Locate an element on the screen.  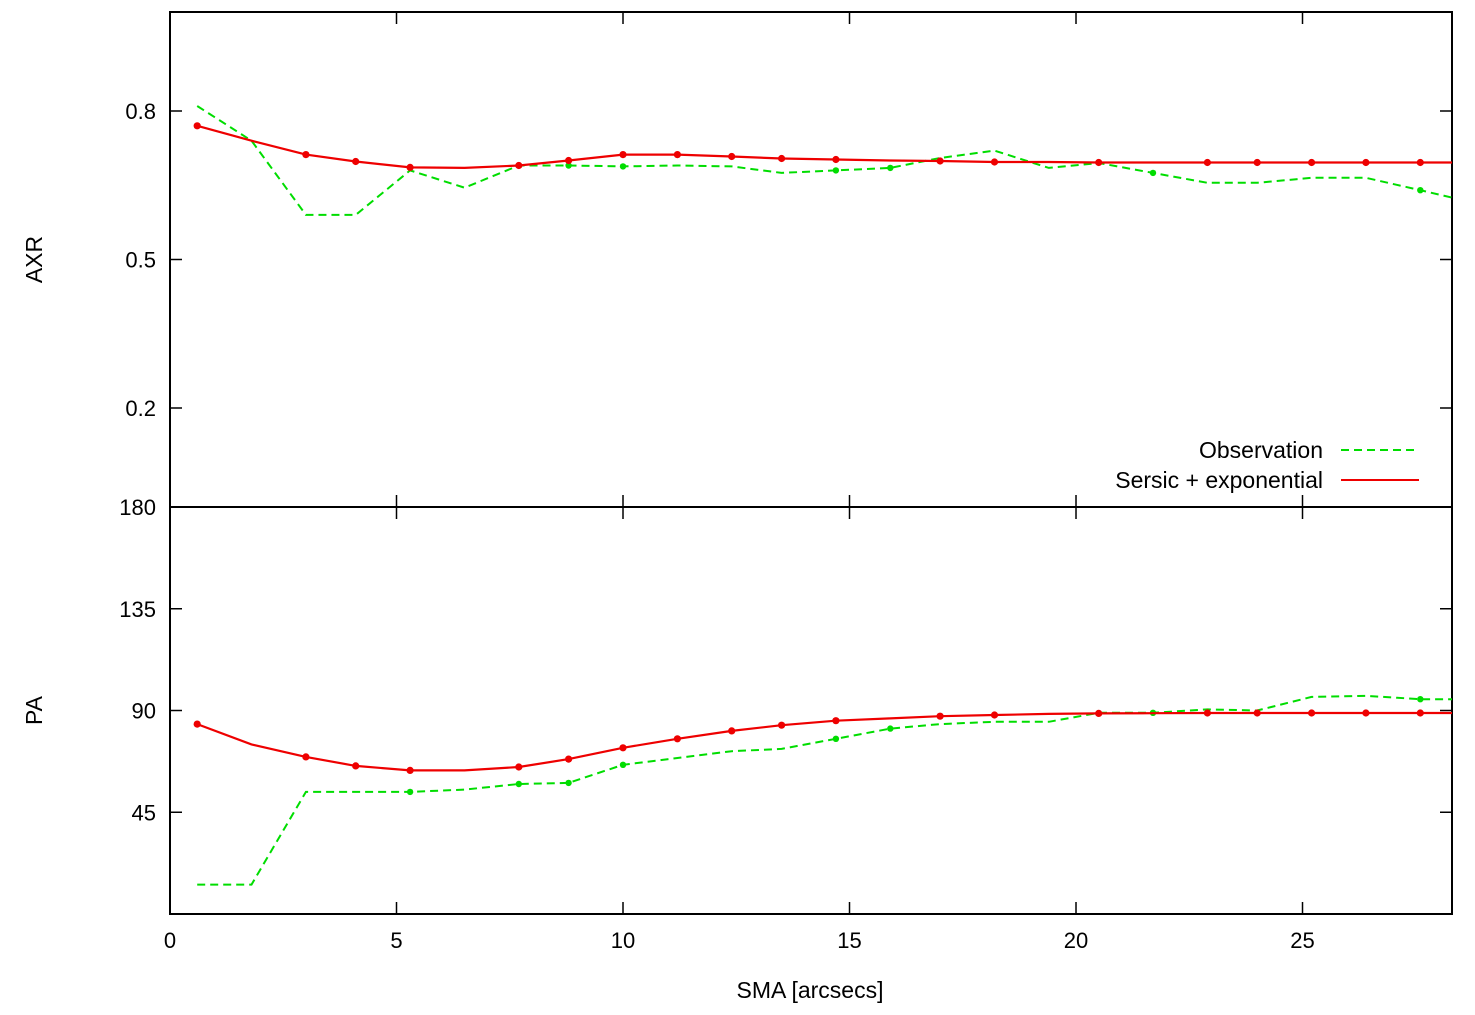
x-tick-label: 20 is located at coordinates (1076, 940).